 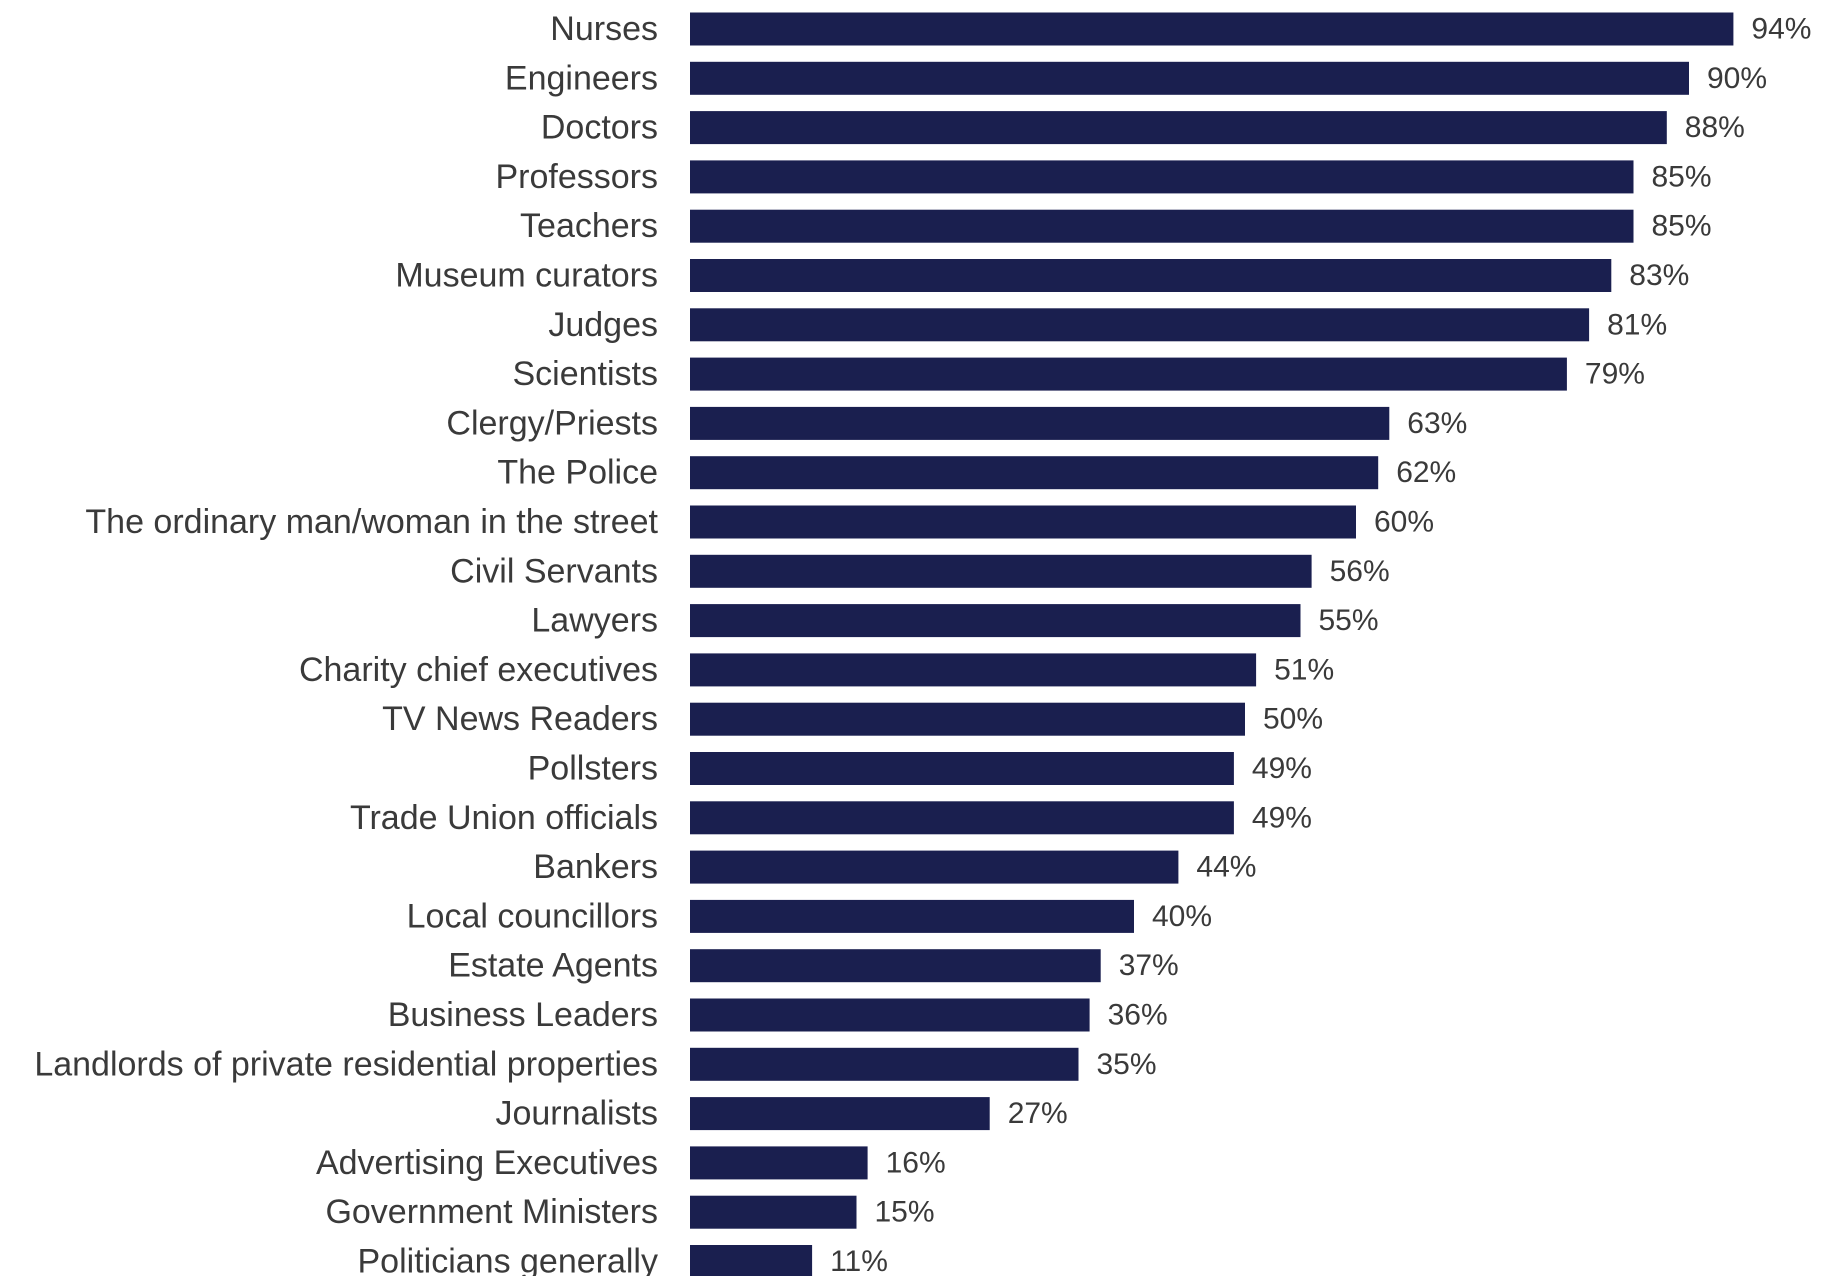 What do you see at coordinates (599, 128) in the screenshot?
I see `category-label: Doctors` at bounding box center [599, 128].